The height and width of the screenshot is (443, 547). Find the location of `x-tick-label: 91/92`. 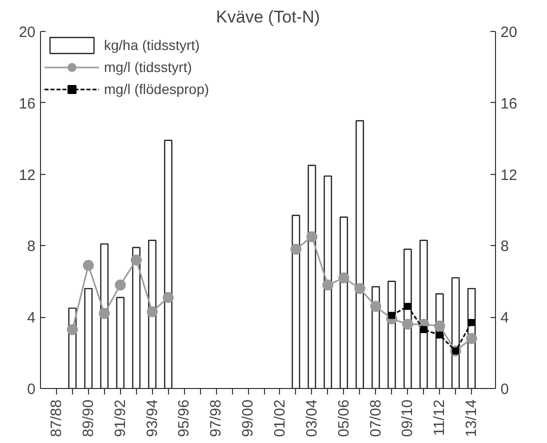

x-tick-label: 91/92 is located at coordinates (120, 418).